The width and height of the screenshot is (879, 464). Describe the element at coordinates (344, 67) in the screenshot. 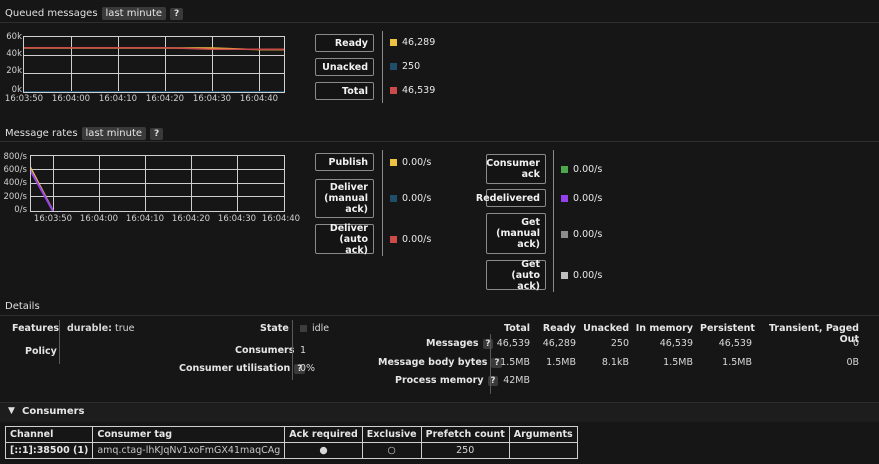

I see `legend-unacked-button: Unacked` at that location.